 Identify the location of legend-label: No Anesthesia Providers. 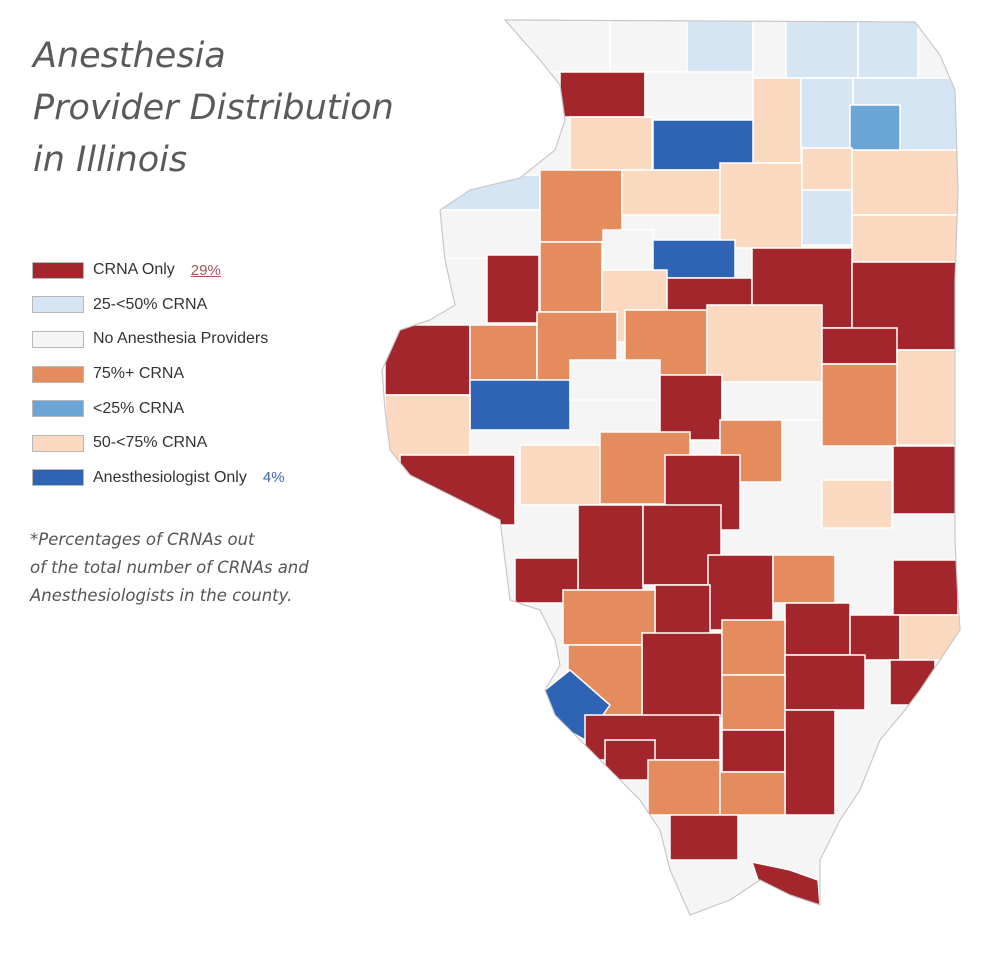
(181, 339).